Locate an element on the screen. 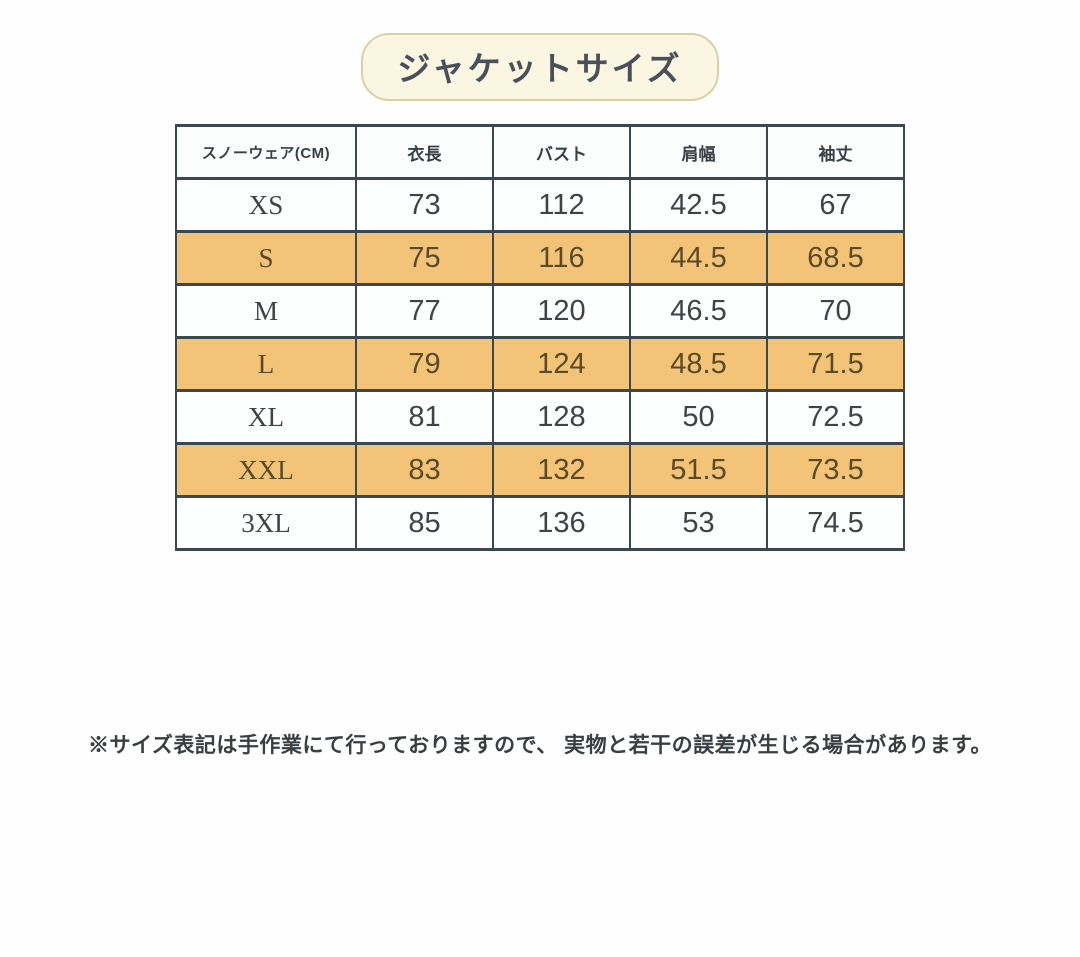 The height and width of the screenshot is (957, 1080). table-row-3xl: 3XL 85 136 53 74.5 is located at coordinates (540, 523).